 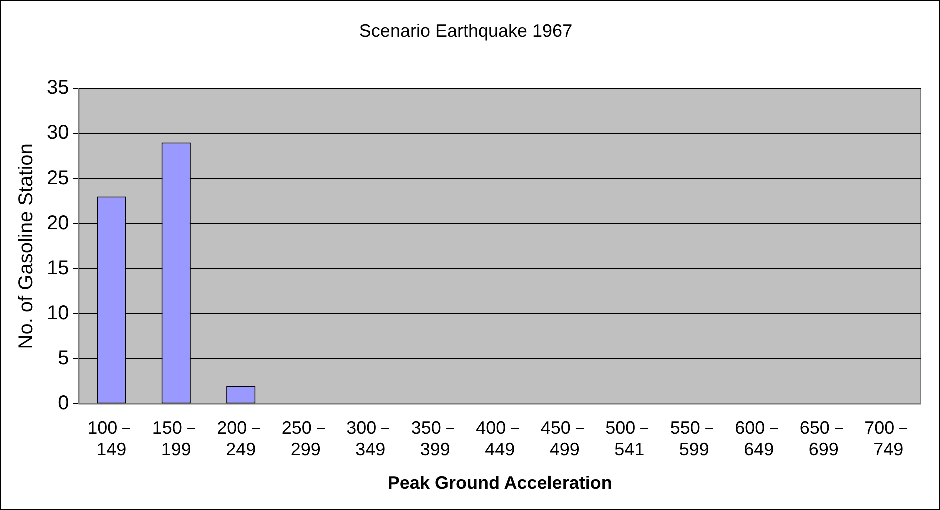 I want to click on x-tick-label: 250－299, so click(x=306, y=439).